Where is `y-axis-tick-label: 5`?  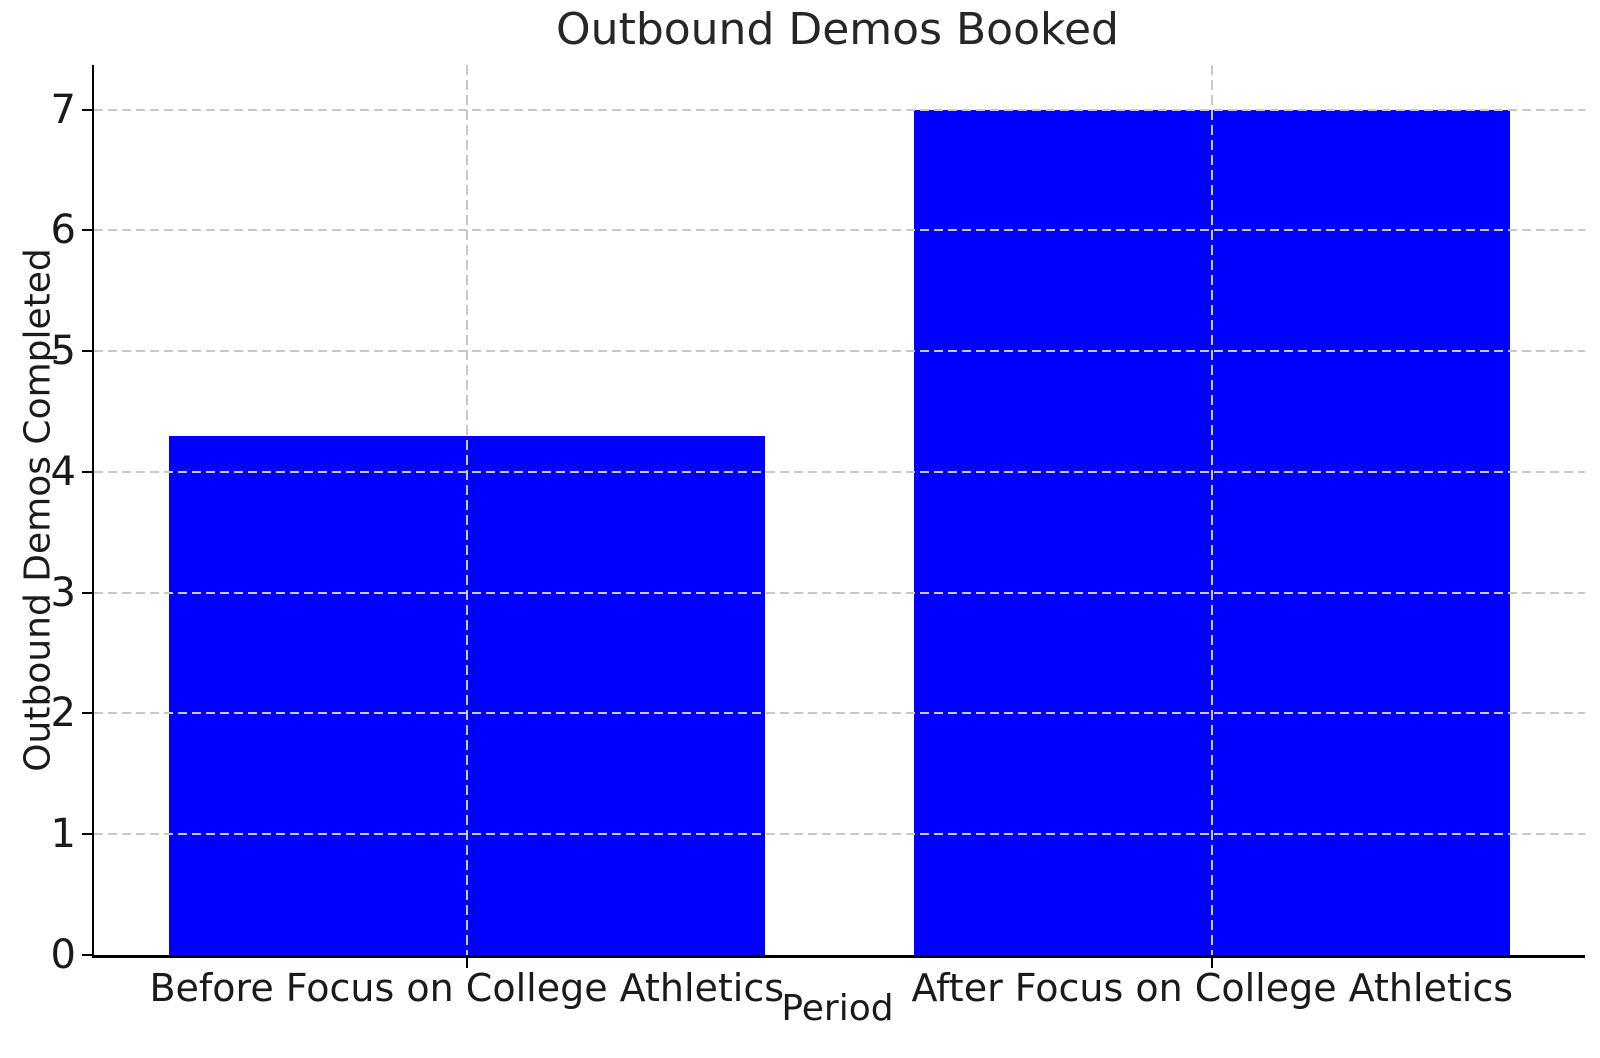 y-axis-tick-label: 5 is located at coordinates (63, 351).